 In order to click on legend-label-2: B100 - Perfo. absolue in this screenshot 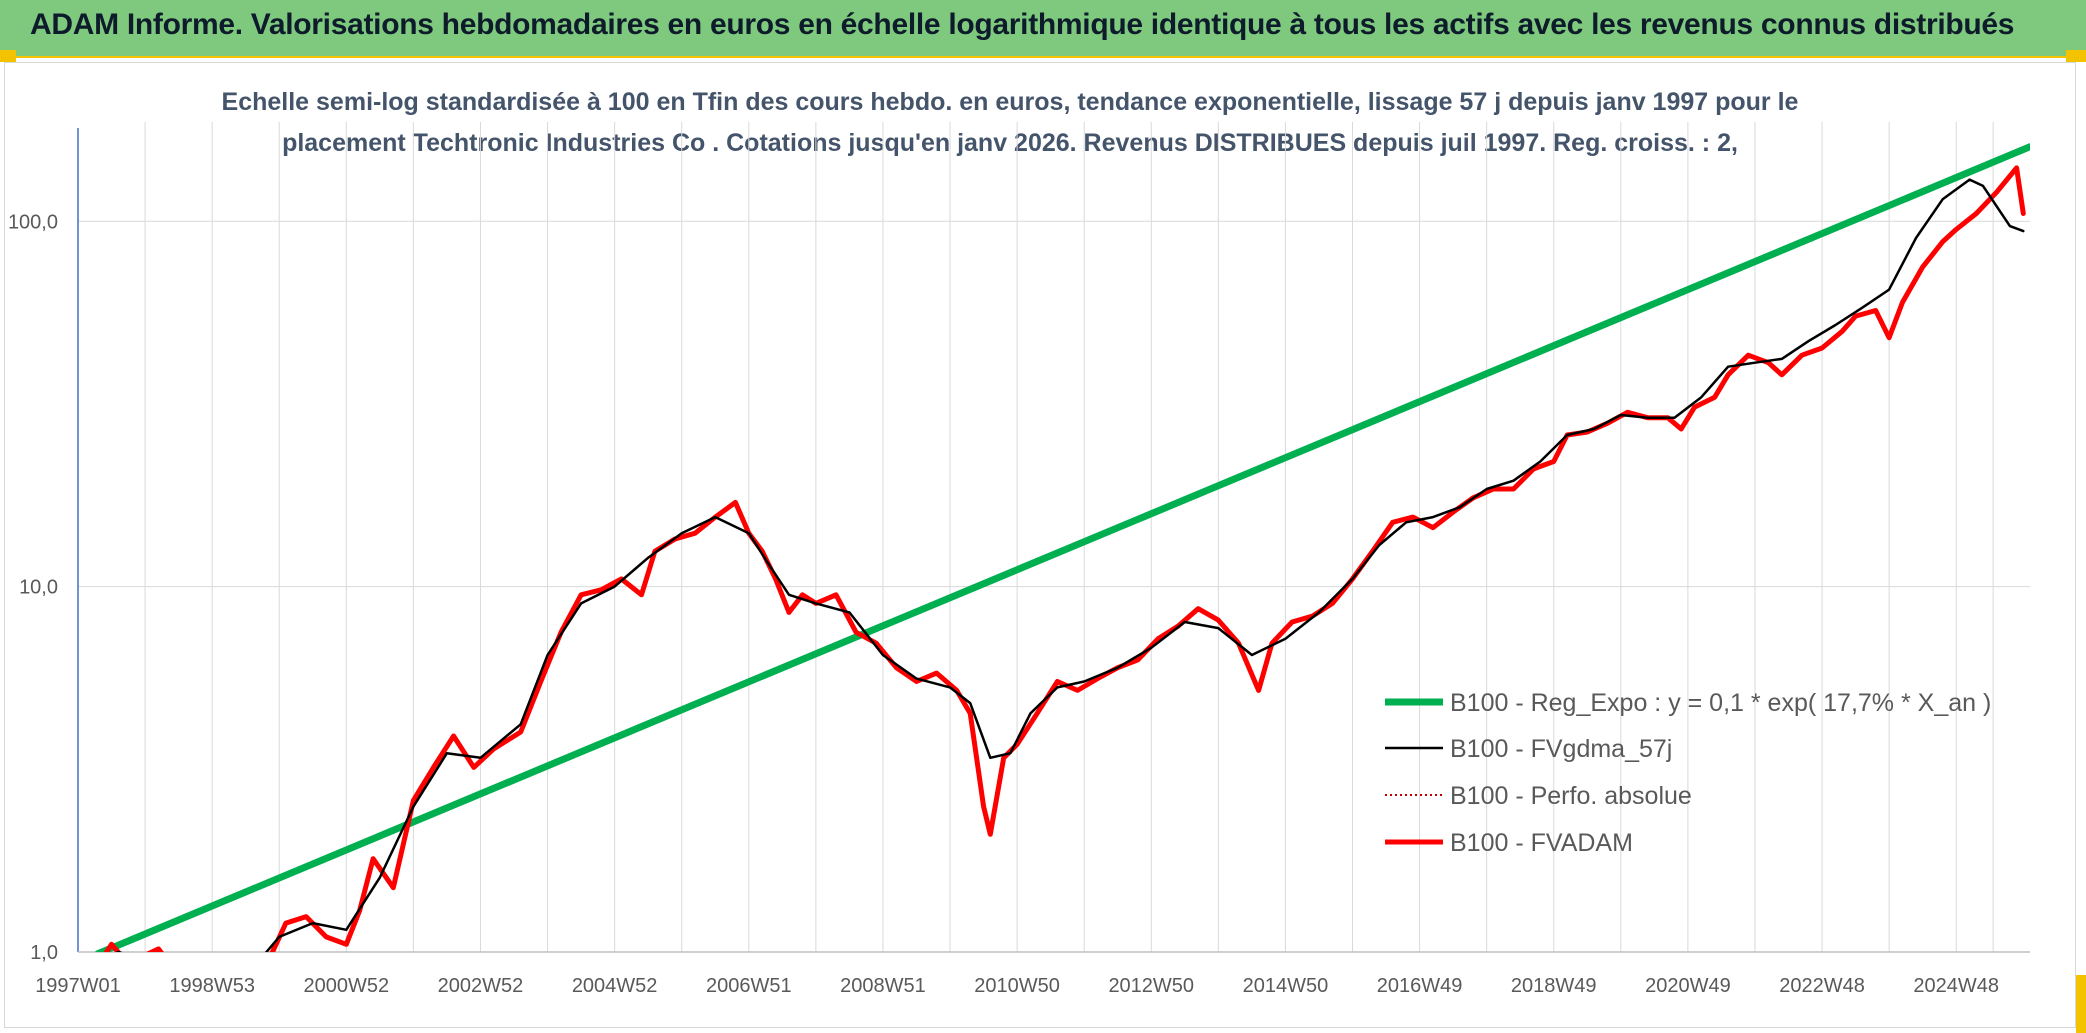, I will do `click(1571, 796)`.